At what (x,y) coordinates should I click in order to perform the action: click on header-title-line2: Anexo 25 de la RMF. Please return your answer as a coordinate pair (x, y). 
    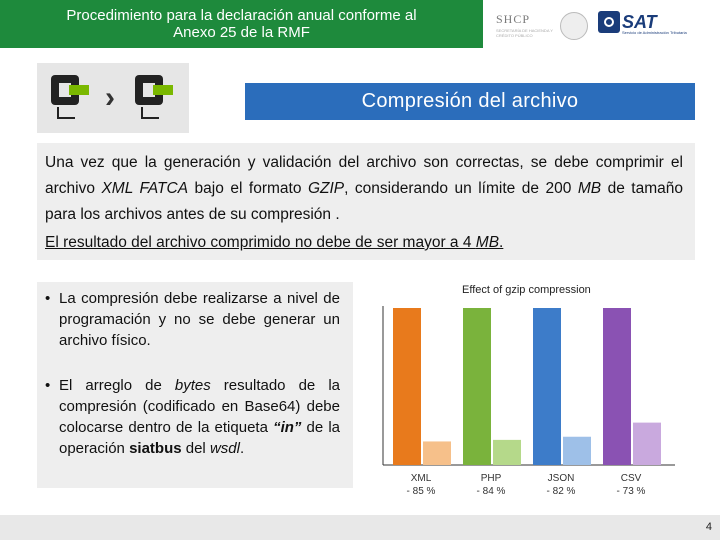
    Looking at the image, I should click on (241, 32).